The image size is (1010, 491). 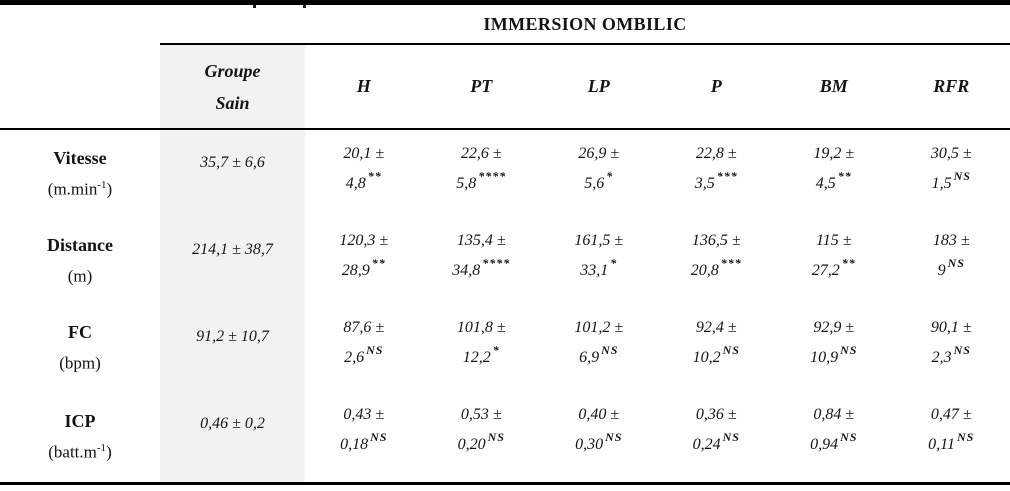 I want to click on row-label-text: FC, so click(x=80, y=331).